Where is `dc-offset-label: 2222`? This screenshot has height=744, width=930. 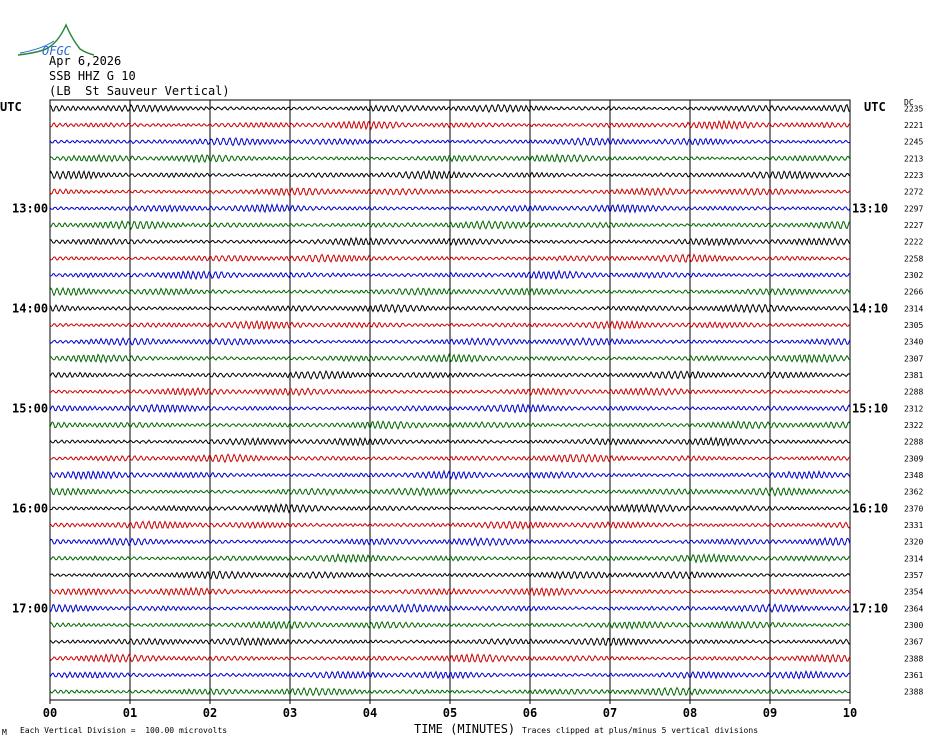 dc-offset-label: 2222 is located at coordinates (913, 242).